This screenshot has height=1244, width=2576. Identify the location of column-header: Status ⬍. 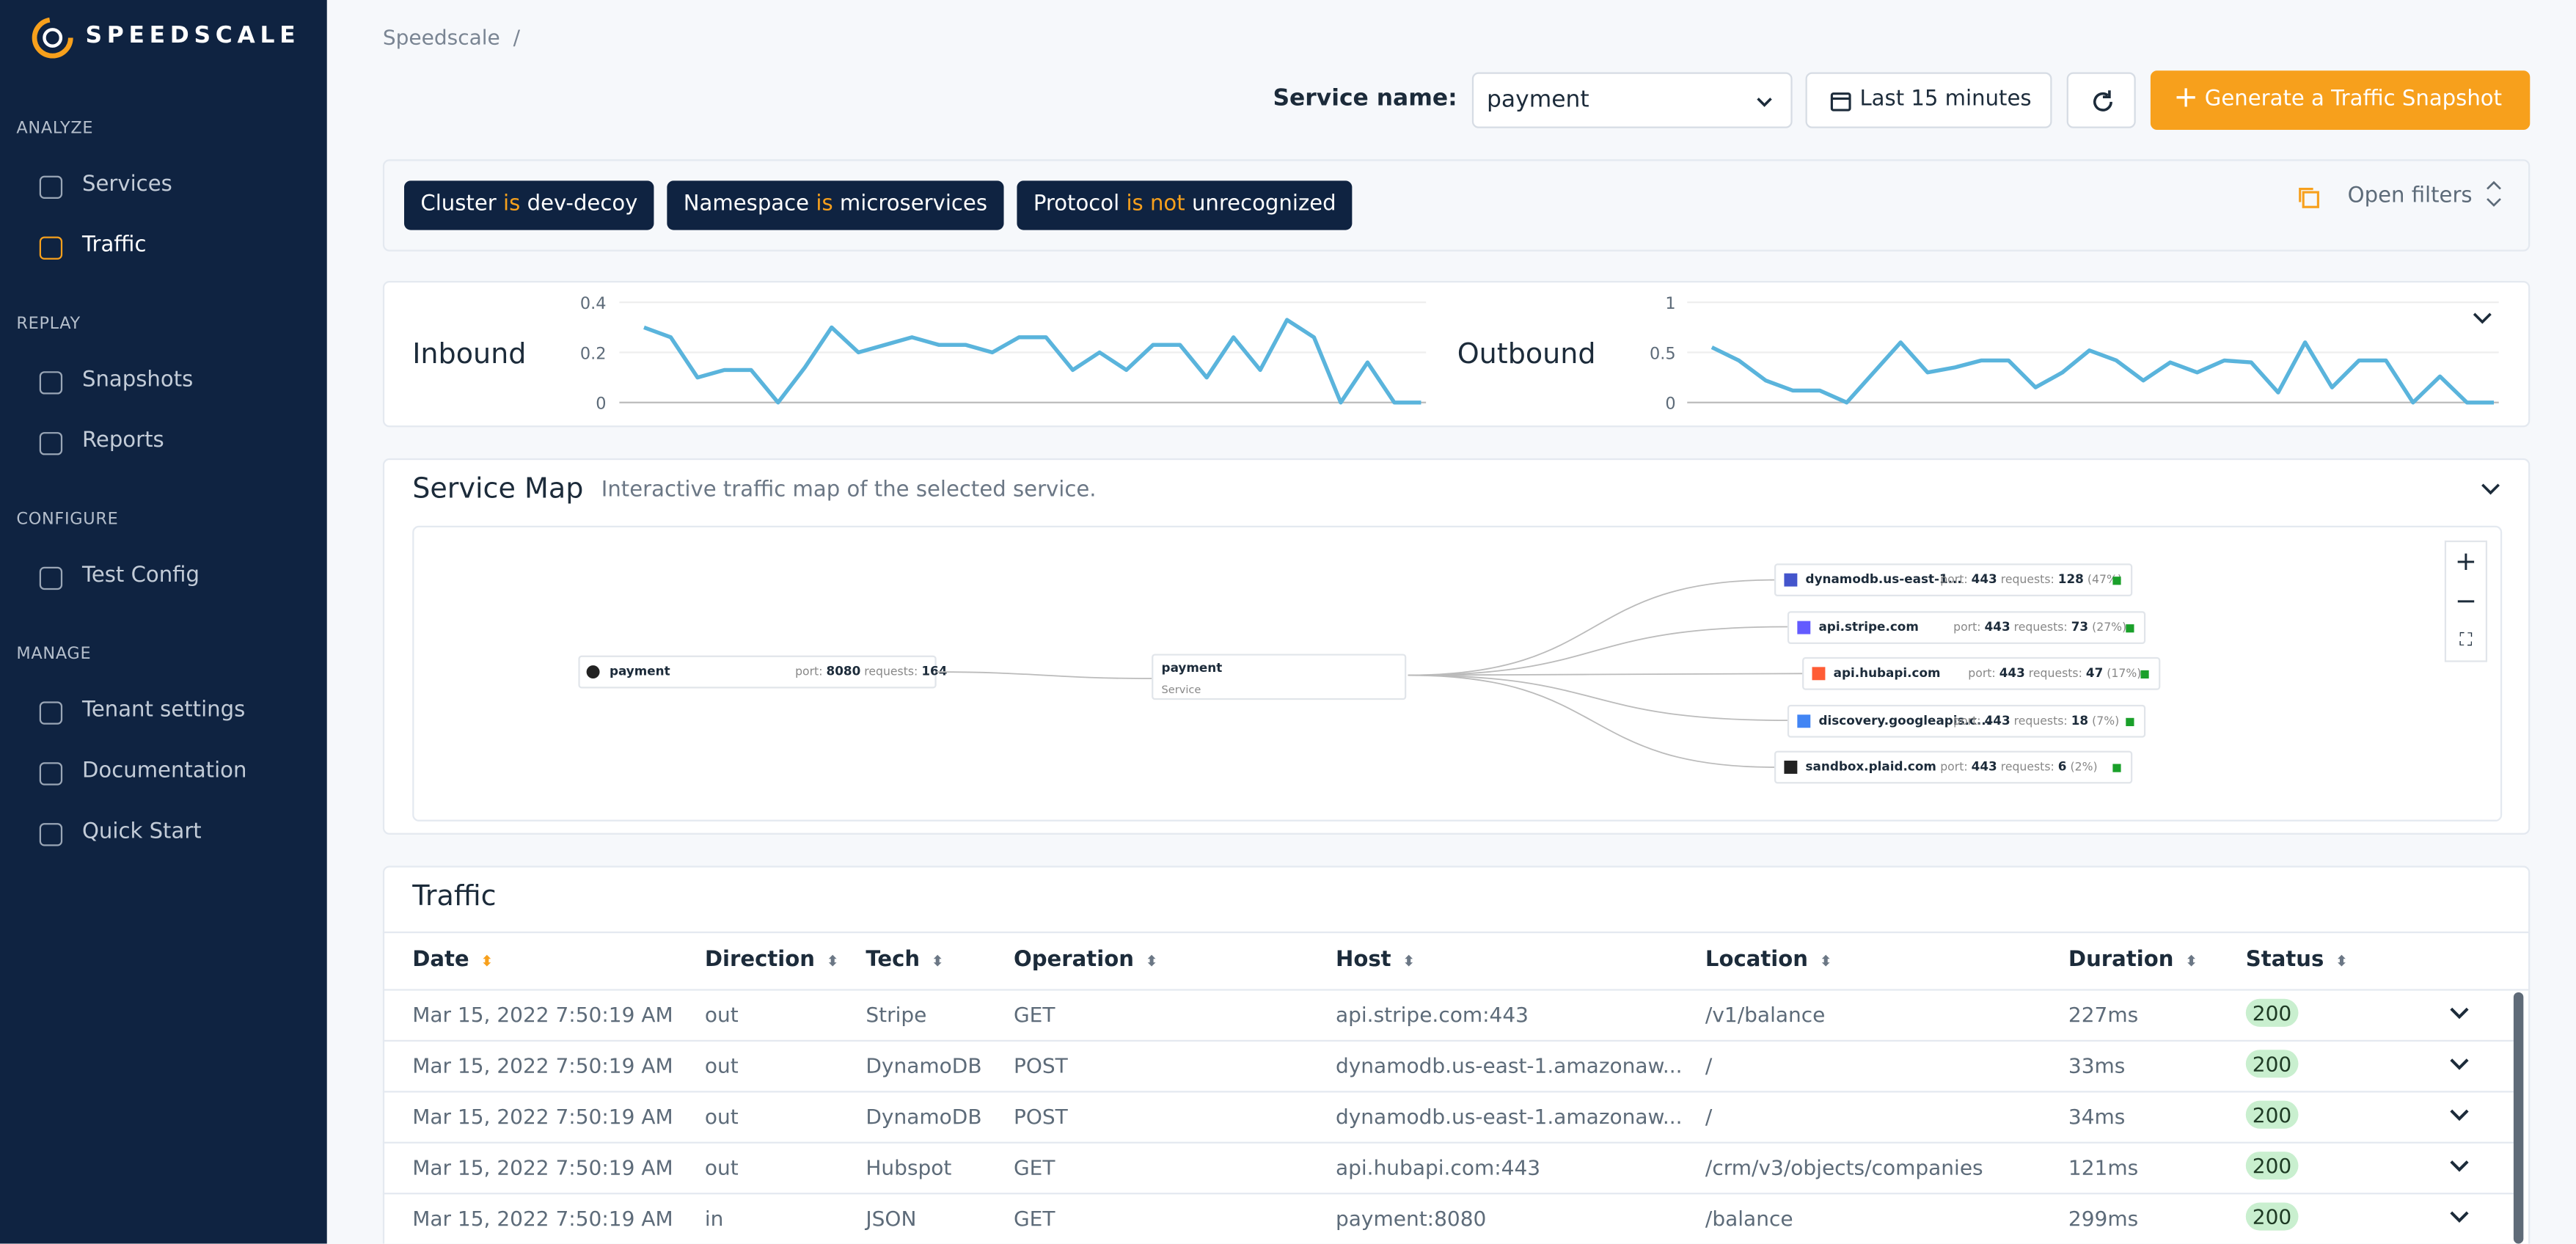
(2297, 960).